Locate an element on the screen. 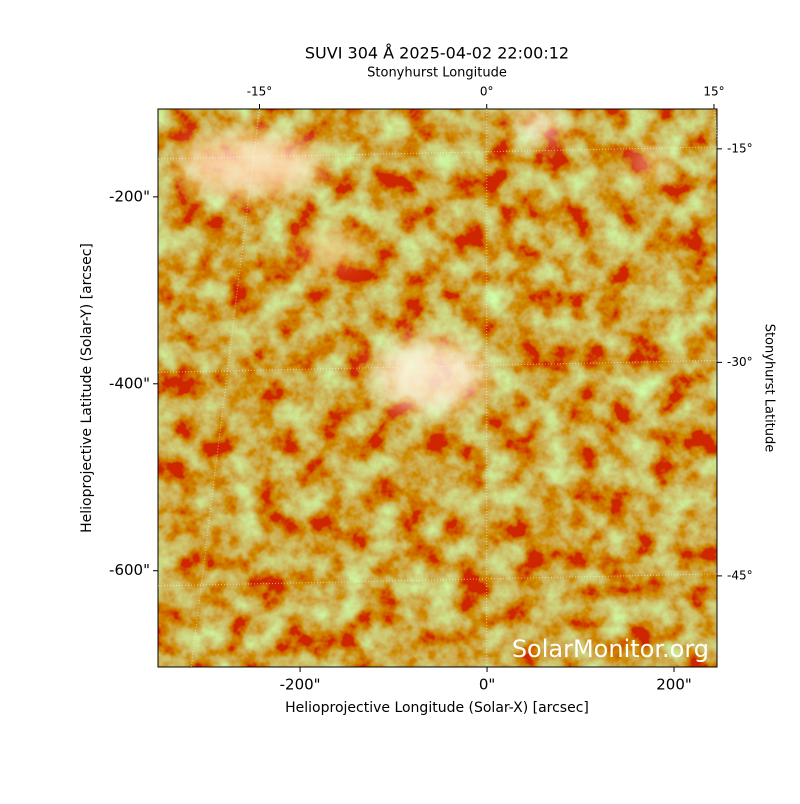 The height and width of the screenshot is (804, 800). y2-tick-label: -30° is located at coordinates (740, 362).